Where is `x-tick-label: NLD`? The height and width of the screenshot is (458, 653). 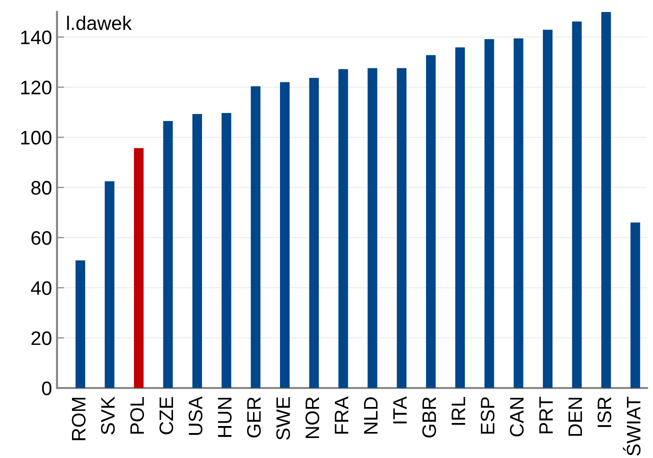 x-tick-label: NLD is located at coordinates (371, 415).